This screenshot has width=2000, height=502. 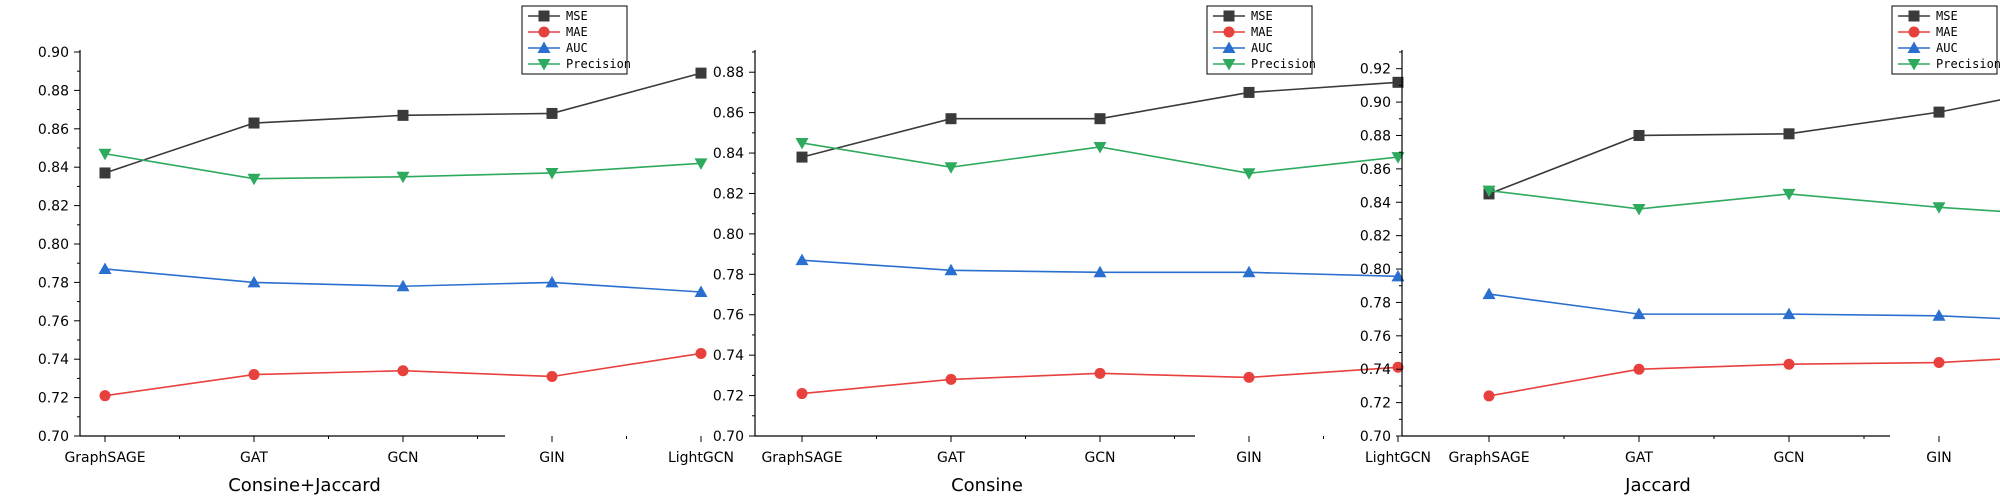 What do you see at coordinates (987, 485) in the screenshot?
I see `x-axis-title: Consine` at bounding box center [987, 485].